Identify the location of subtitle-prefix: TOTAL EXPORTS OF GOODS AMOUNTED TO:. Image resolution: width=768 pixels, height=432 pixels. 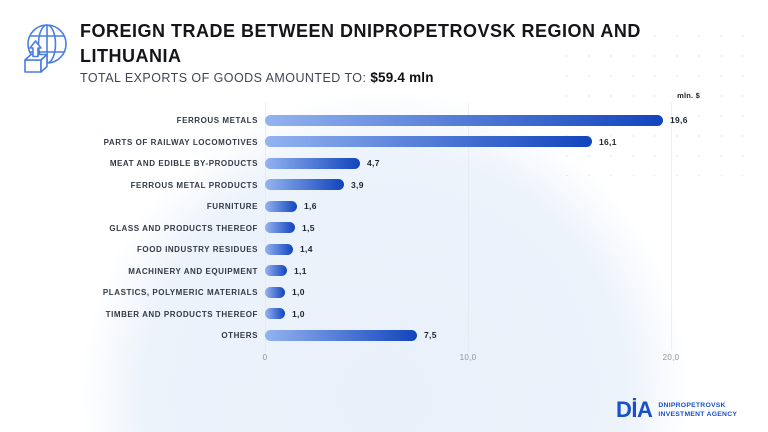
(223, 78).